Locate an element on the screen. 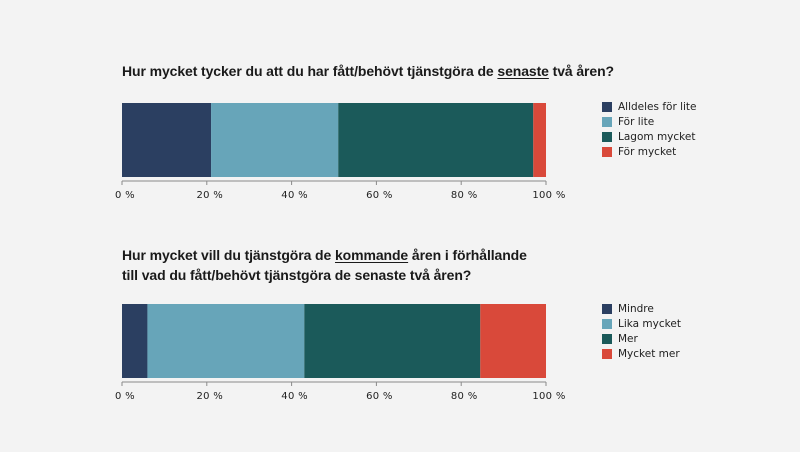  legend-item: Lagom mycket is located at coordinates (649, 136).